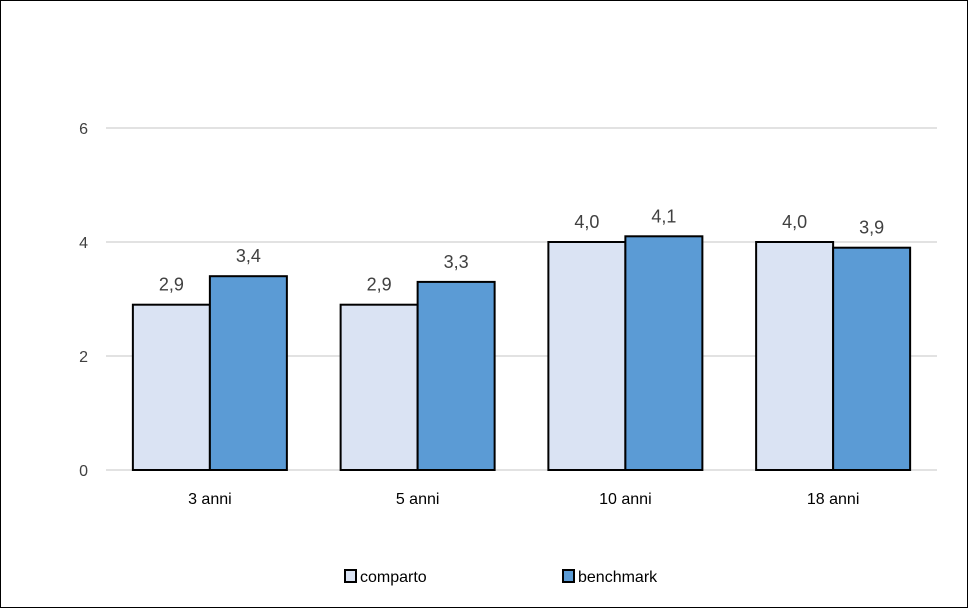 The height and width of the screenshot is (608, 968). I want to click on legend-swatch-benchmark, so click(568, 576).